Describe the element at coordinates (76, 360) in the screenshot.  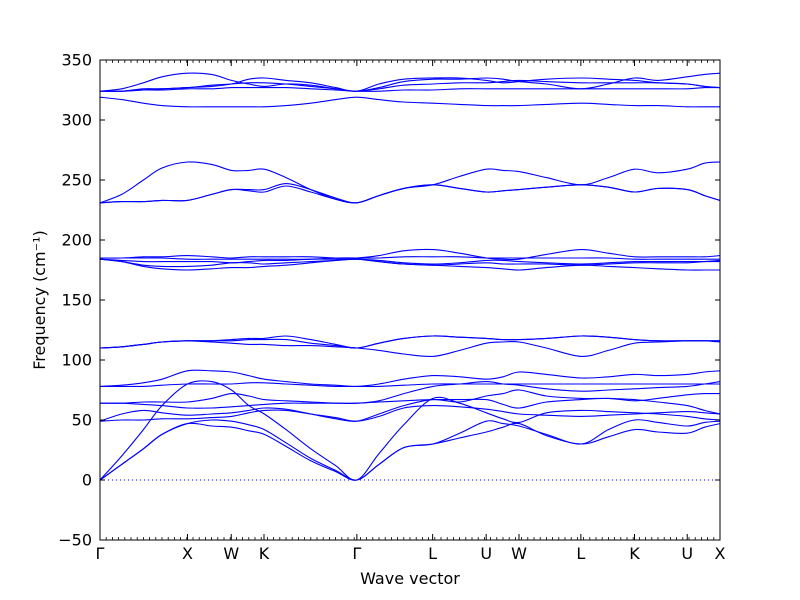
I see `y-tick-label: 100` at that location.